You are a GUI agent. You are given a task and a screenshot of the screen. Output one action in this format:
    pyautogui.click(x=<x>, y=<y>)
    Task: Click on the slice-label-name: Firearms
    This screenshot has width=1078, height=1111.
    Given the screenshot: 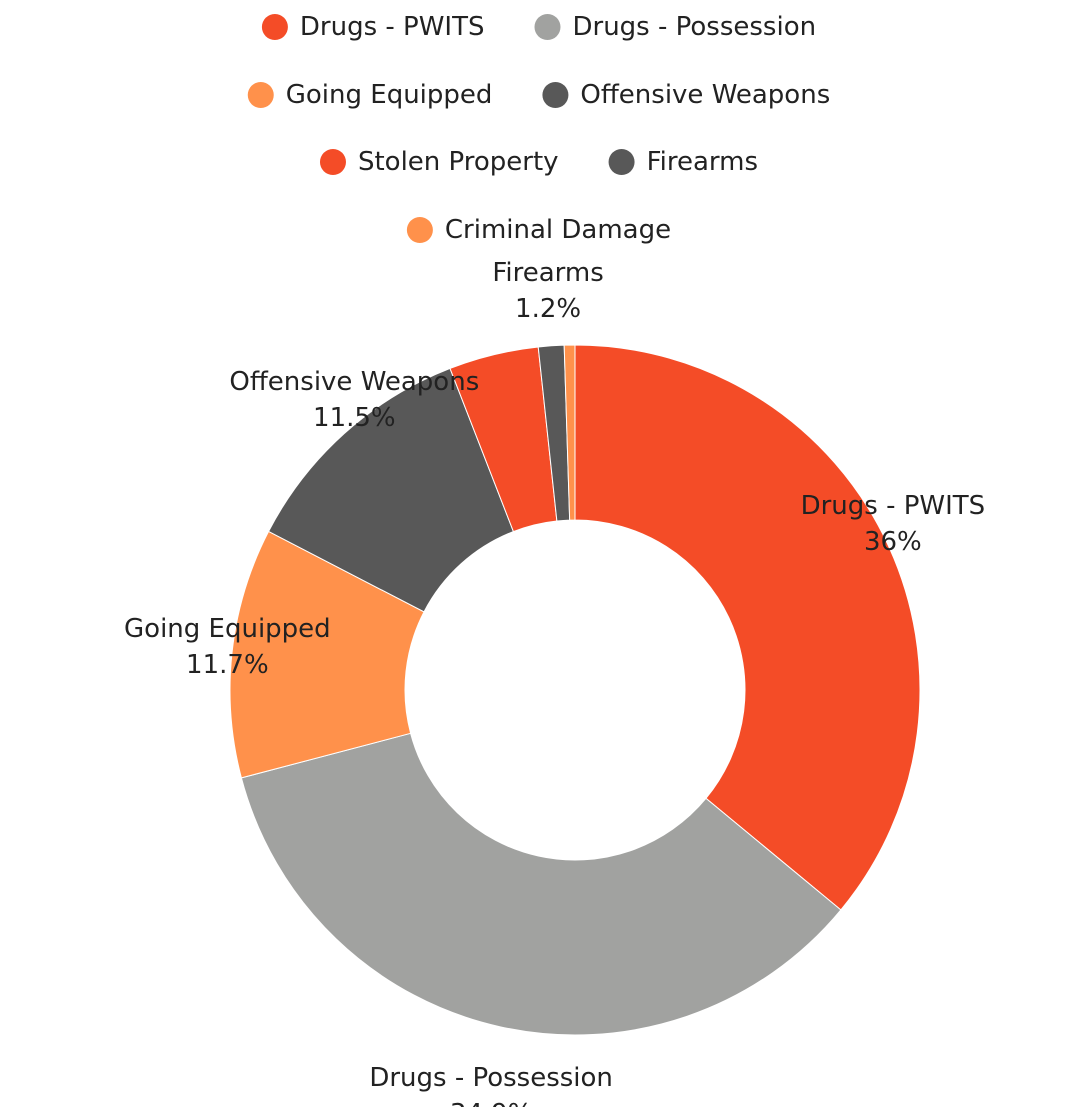 What is the action you would take?
    pyautogui.click(x=547, y=273)
    